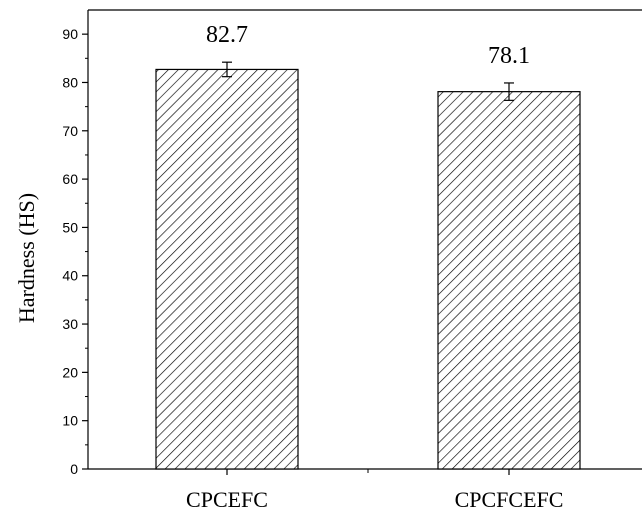  What do you see at coordinates (70, 372) in the screenshot?
I see `y-tick-label: 20` at bounding box center [70, 372].